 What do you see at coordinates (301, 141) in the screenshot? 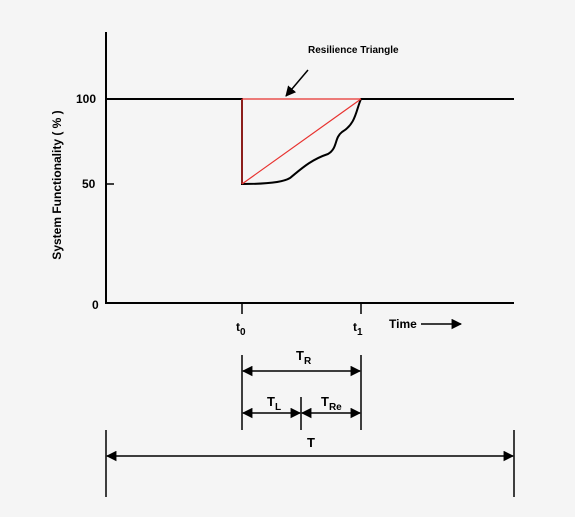
I see `triangle-hypotenuse` at bounding box center [301, 141].